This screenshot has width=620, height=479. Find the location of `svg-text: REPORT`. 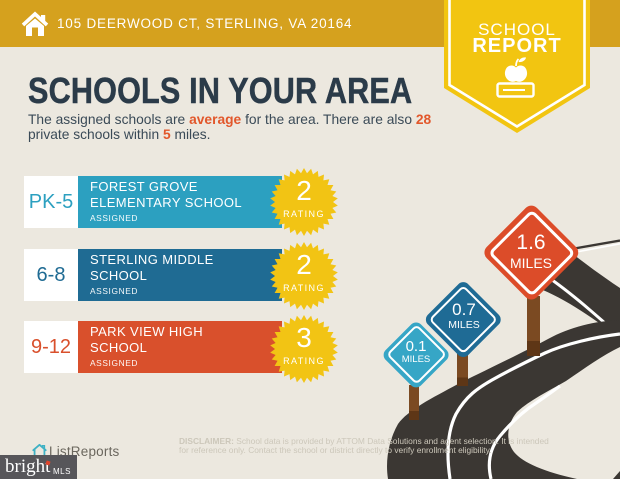

svg-text: REPORT is located at coordinates (516, 46).